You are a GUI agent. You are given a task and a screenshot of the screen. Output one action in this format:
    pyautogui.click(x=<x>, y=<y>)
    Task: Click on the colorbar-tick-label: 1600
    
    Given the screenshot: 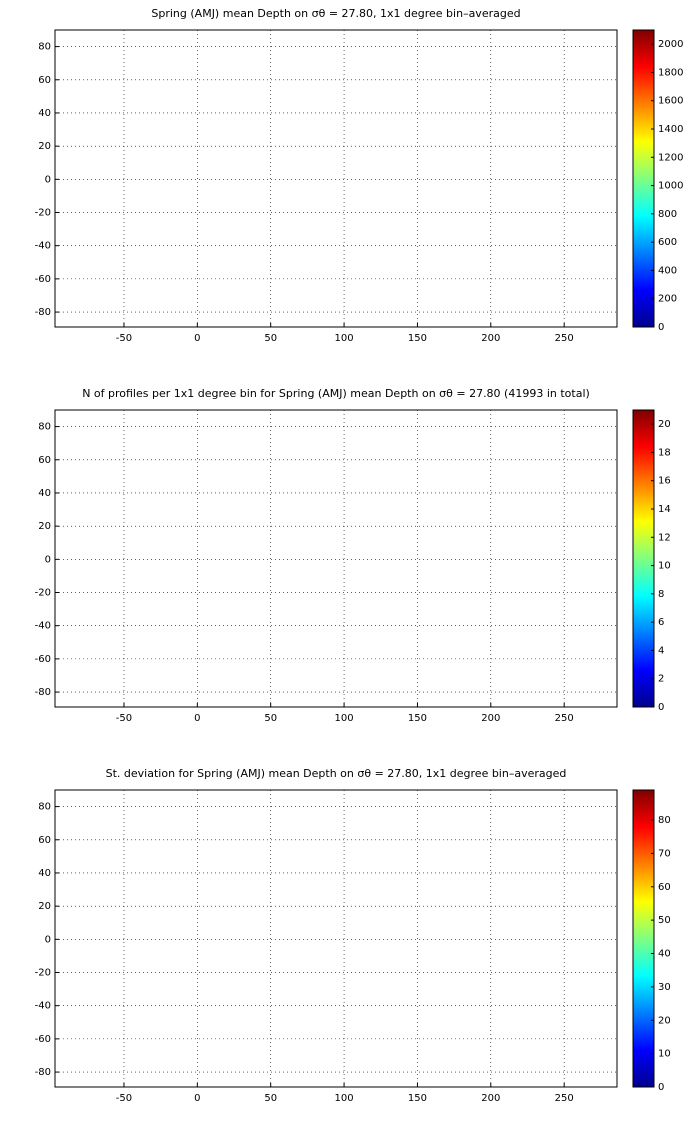 What is the action you would take?
    pyautogui.click(x=670, y=101)
    